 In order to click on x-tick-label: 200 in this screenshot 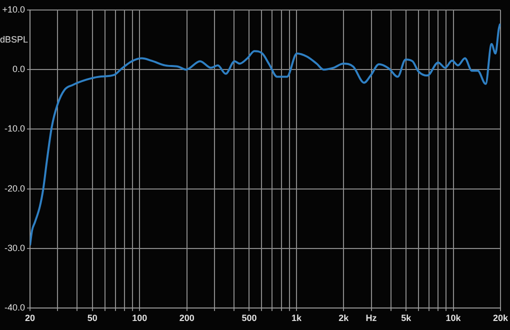, I will do `click(186, 317)`.